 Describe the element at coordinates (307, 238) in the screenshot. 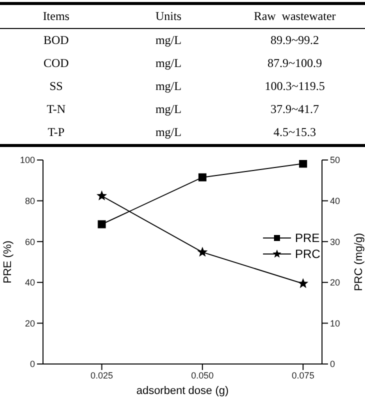

I see `legend-label: PRE` at that location.